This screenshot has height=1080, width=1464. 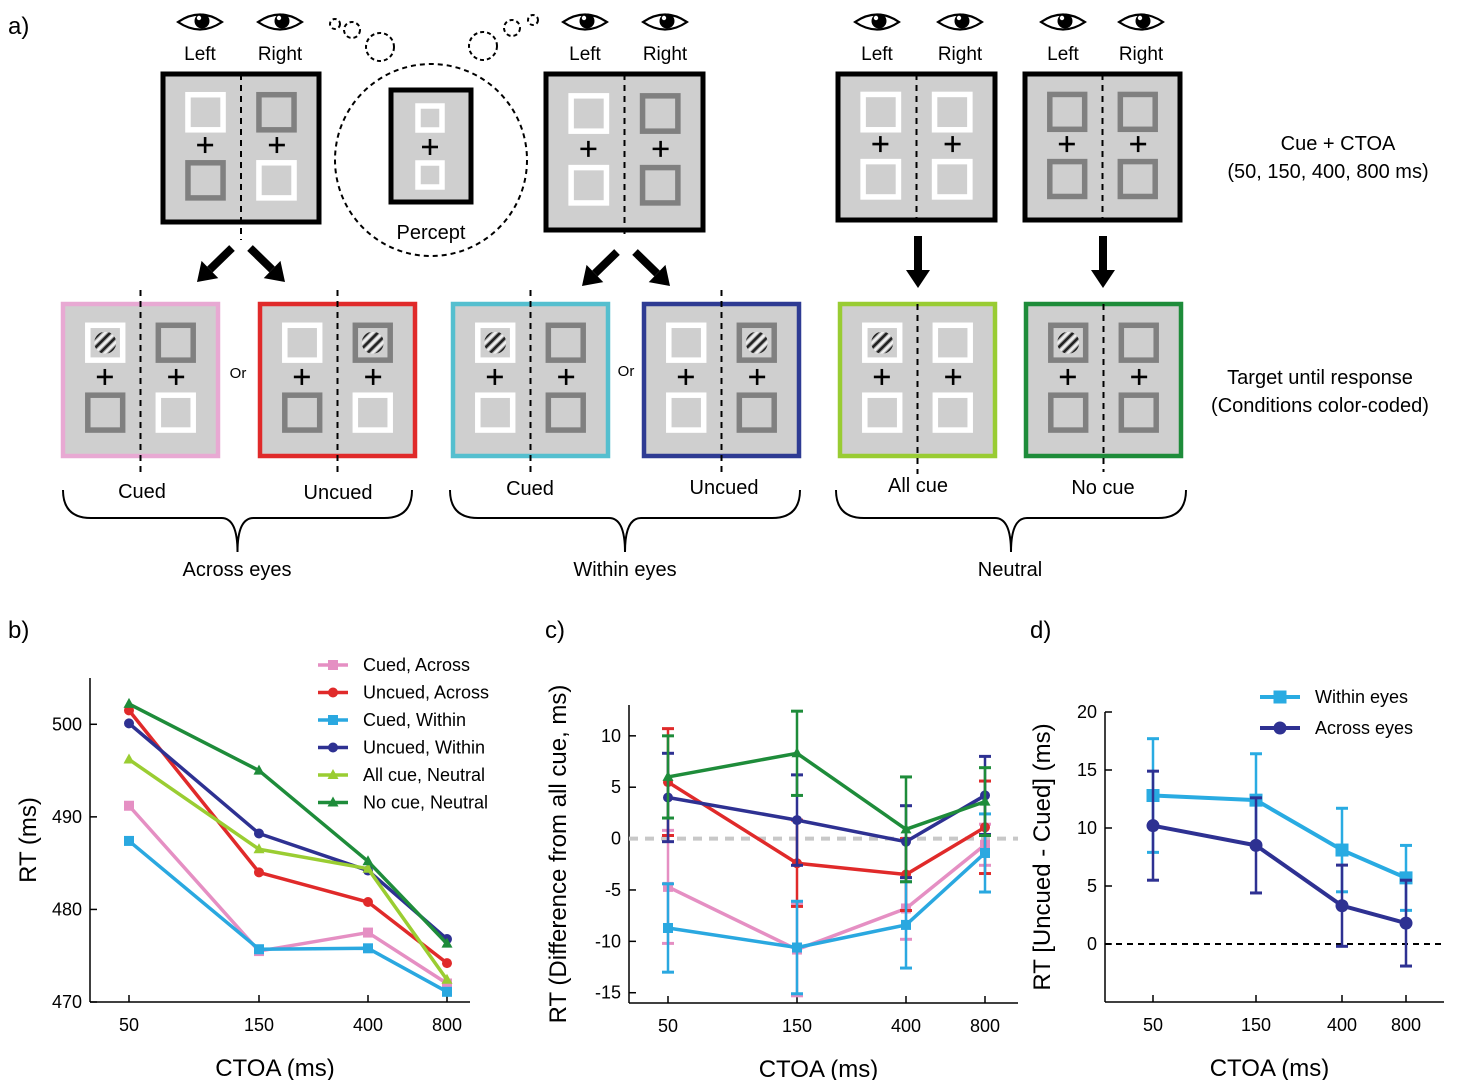 I want to click on y-tick-label: -15, so click(x=608, y=993).